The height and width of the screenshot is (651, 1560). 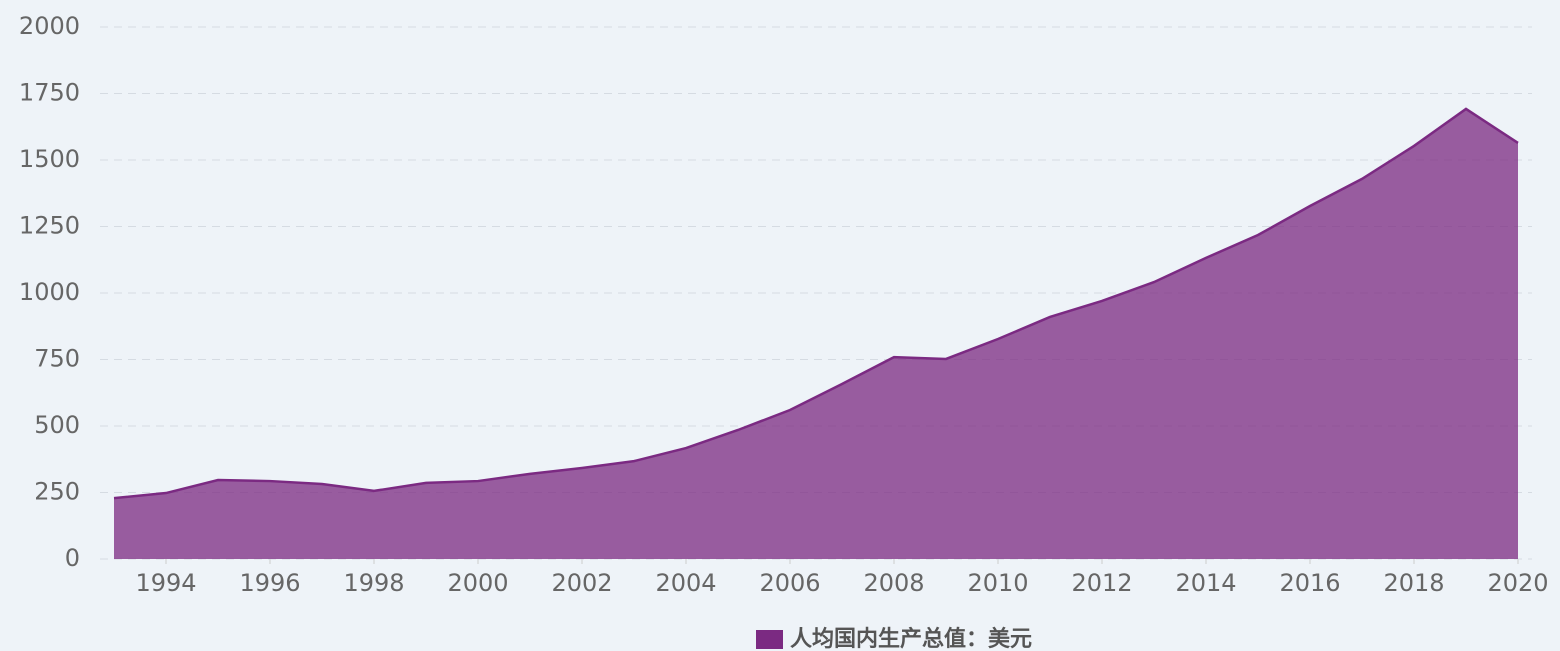 I want to click on x-tick-label: 2008, so click(x=893, y=583).